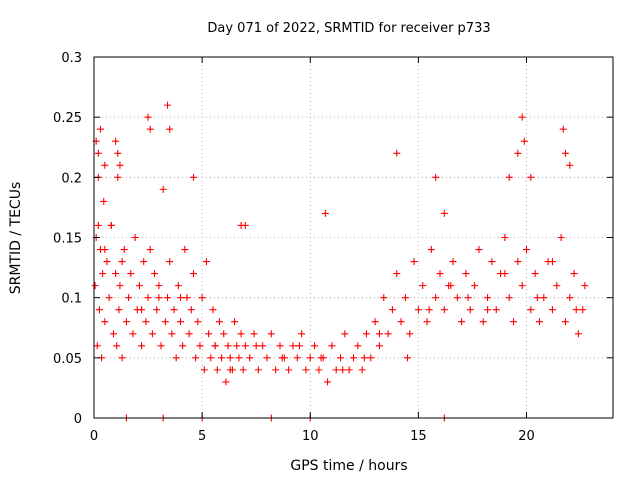  What do you see at coordinates (71, 178) in the screenshot?
I see `y-tick-label: 0.2` at bounding box center [71, 178].